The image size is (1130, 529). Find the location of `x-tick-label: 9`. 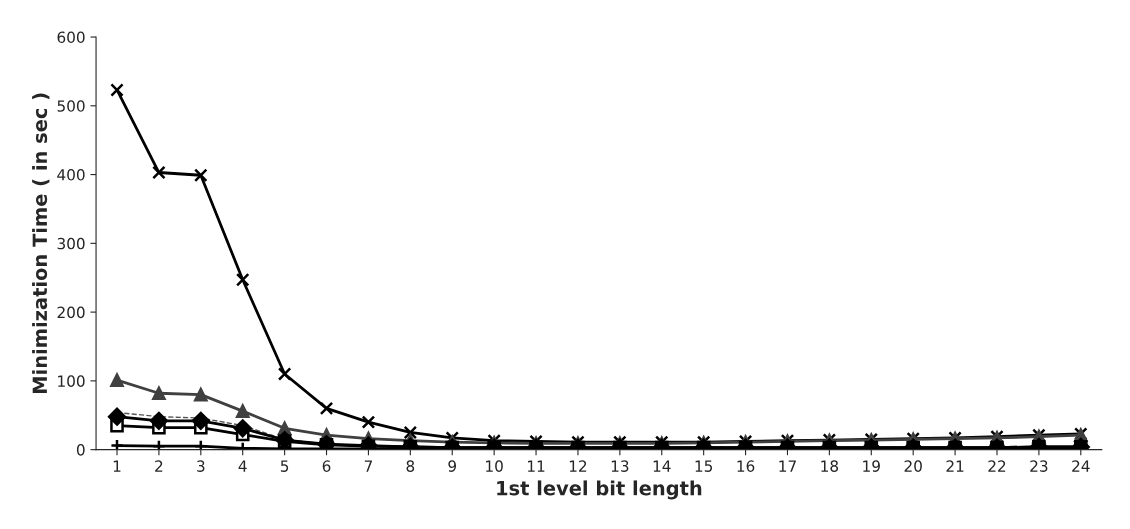

x-tick-label: 9 is located at coordinates (452, 466).